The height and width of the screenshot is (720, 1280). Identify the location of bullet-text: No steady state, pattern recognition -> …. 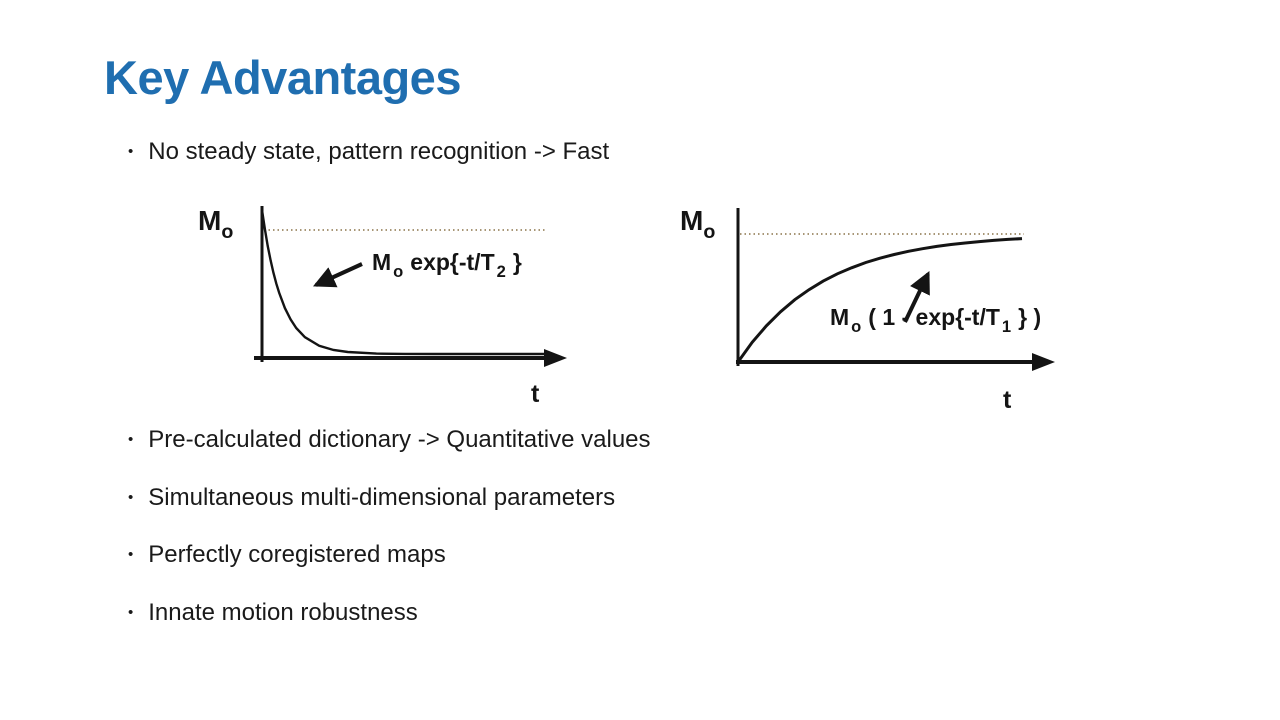
(379, 151).